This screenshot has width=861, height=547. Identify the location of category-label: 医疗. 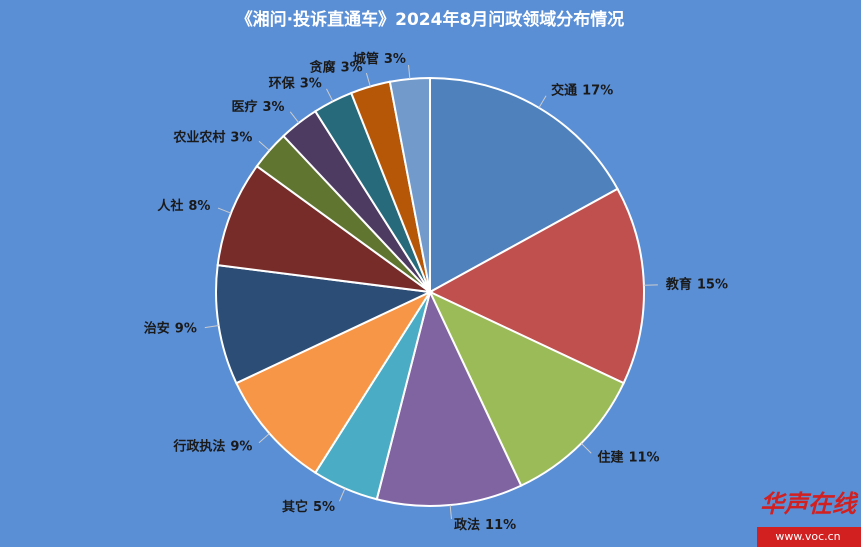
(244, 107).